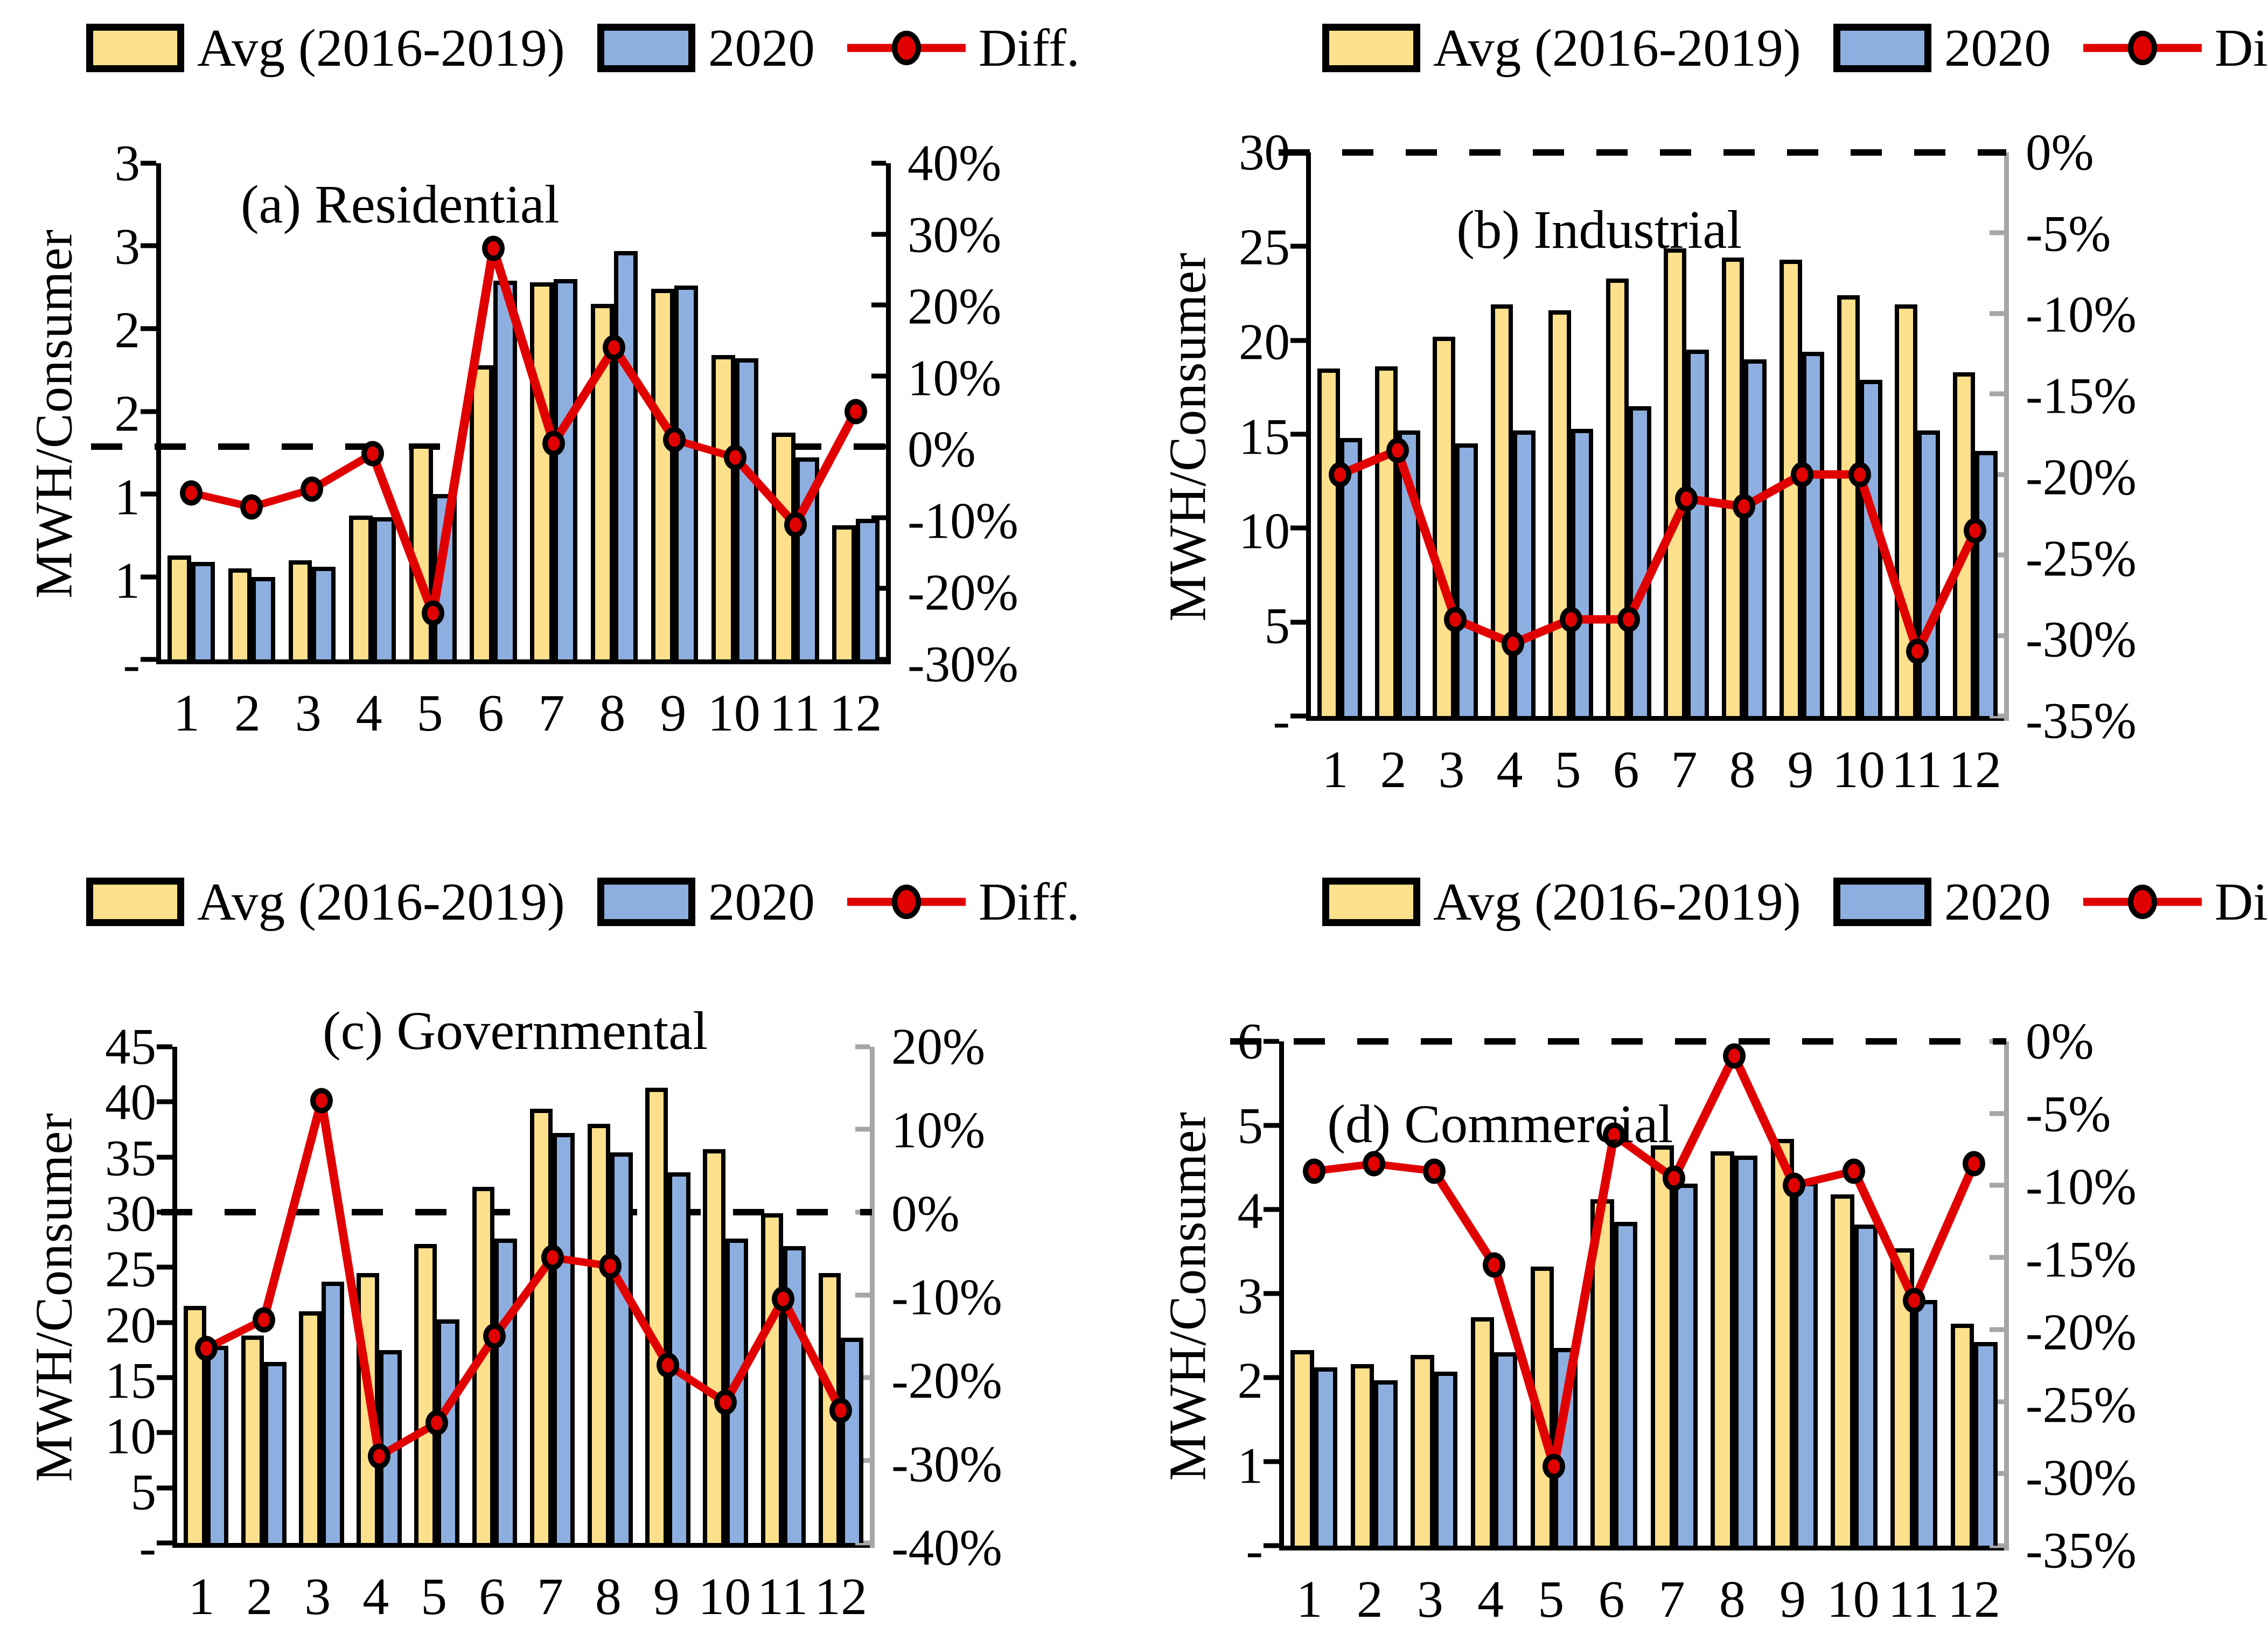 The height and width of the screenshot is (1641, 2268). I want to click on x-label-2: 2, so click(259, 1597).